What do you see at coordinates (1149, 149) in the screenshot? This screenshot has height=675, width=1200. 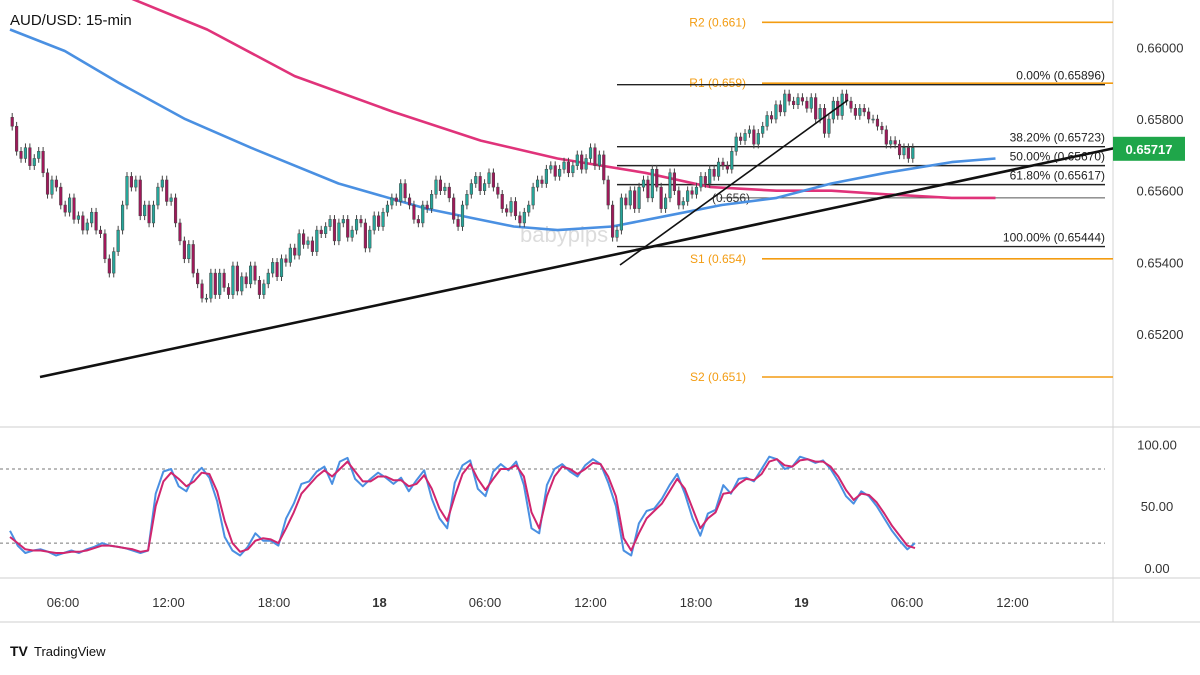 I see `last-price-value: 0.65717` at bounding box center [1149, 149].